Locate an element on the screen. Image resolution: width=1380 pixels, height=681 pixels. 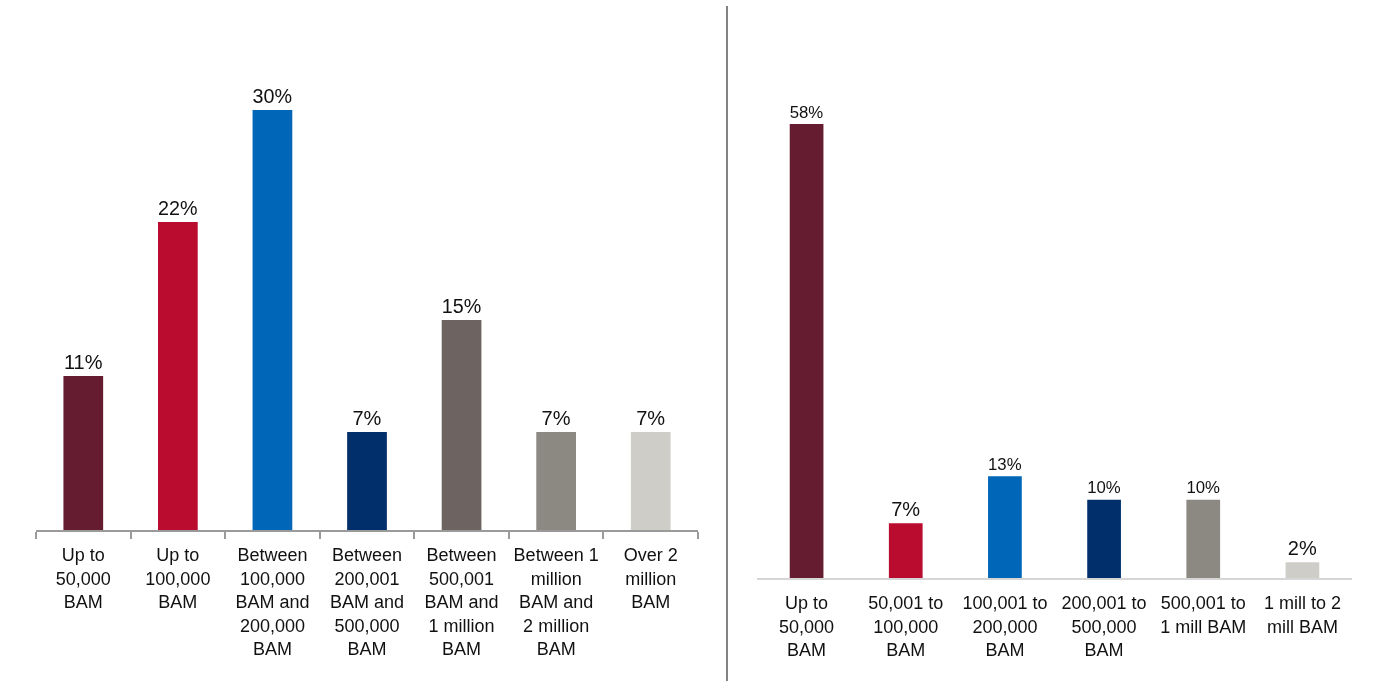
data-label: 22% is located at coordinates (178, 208).